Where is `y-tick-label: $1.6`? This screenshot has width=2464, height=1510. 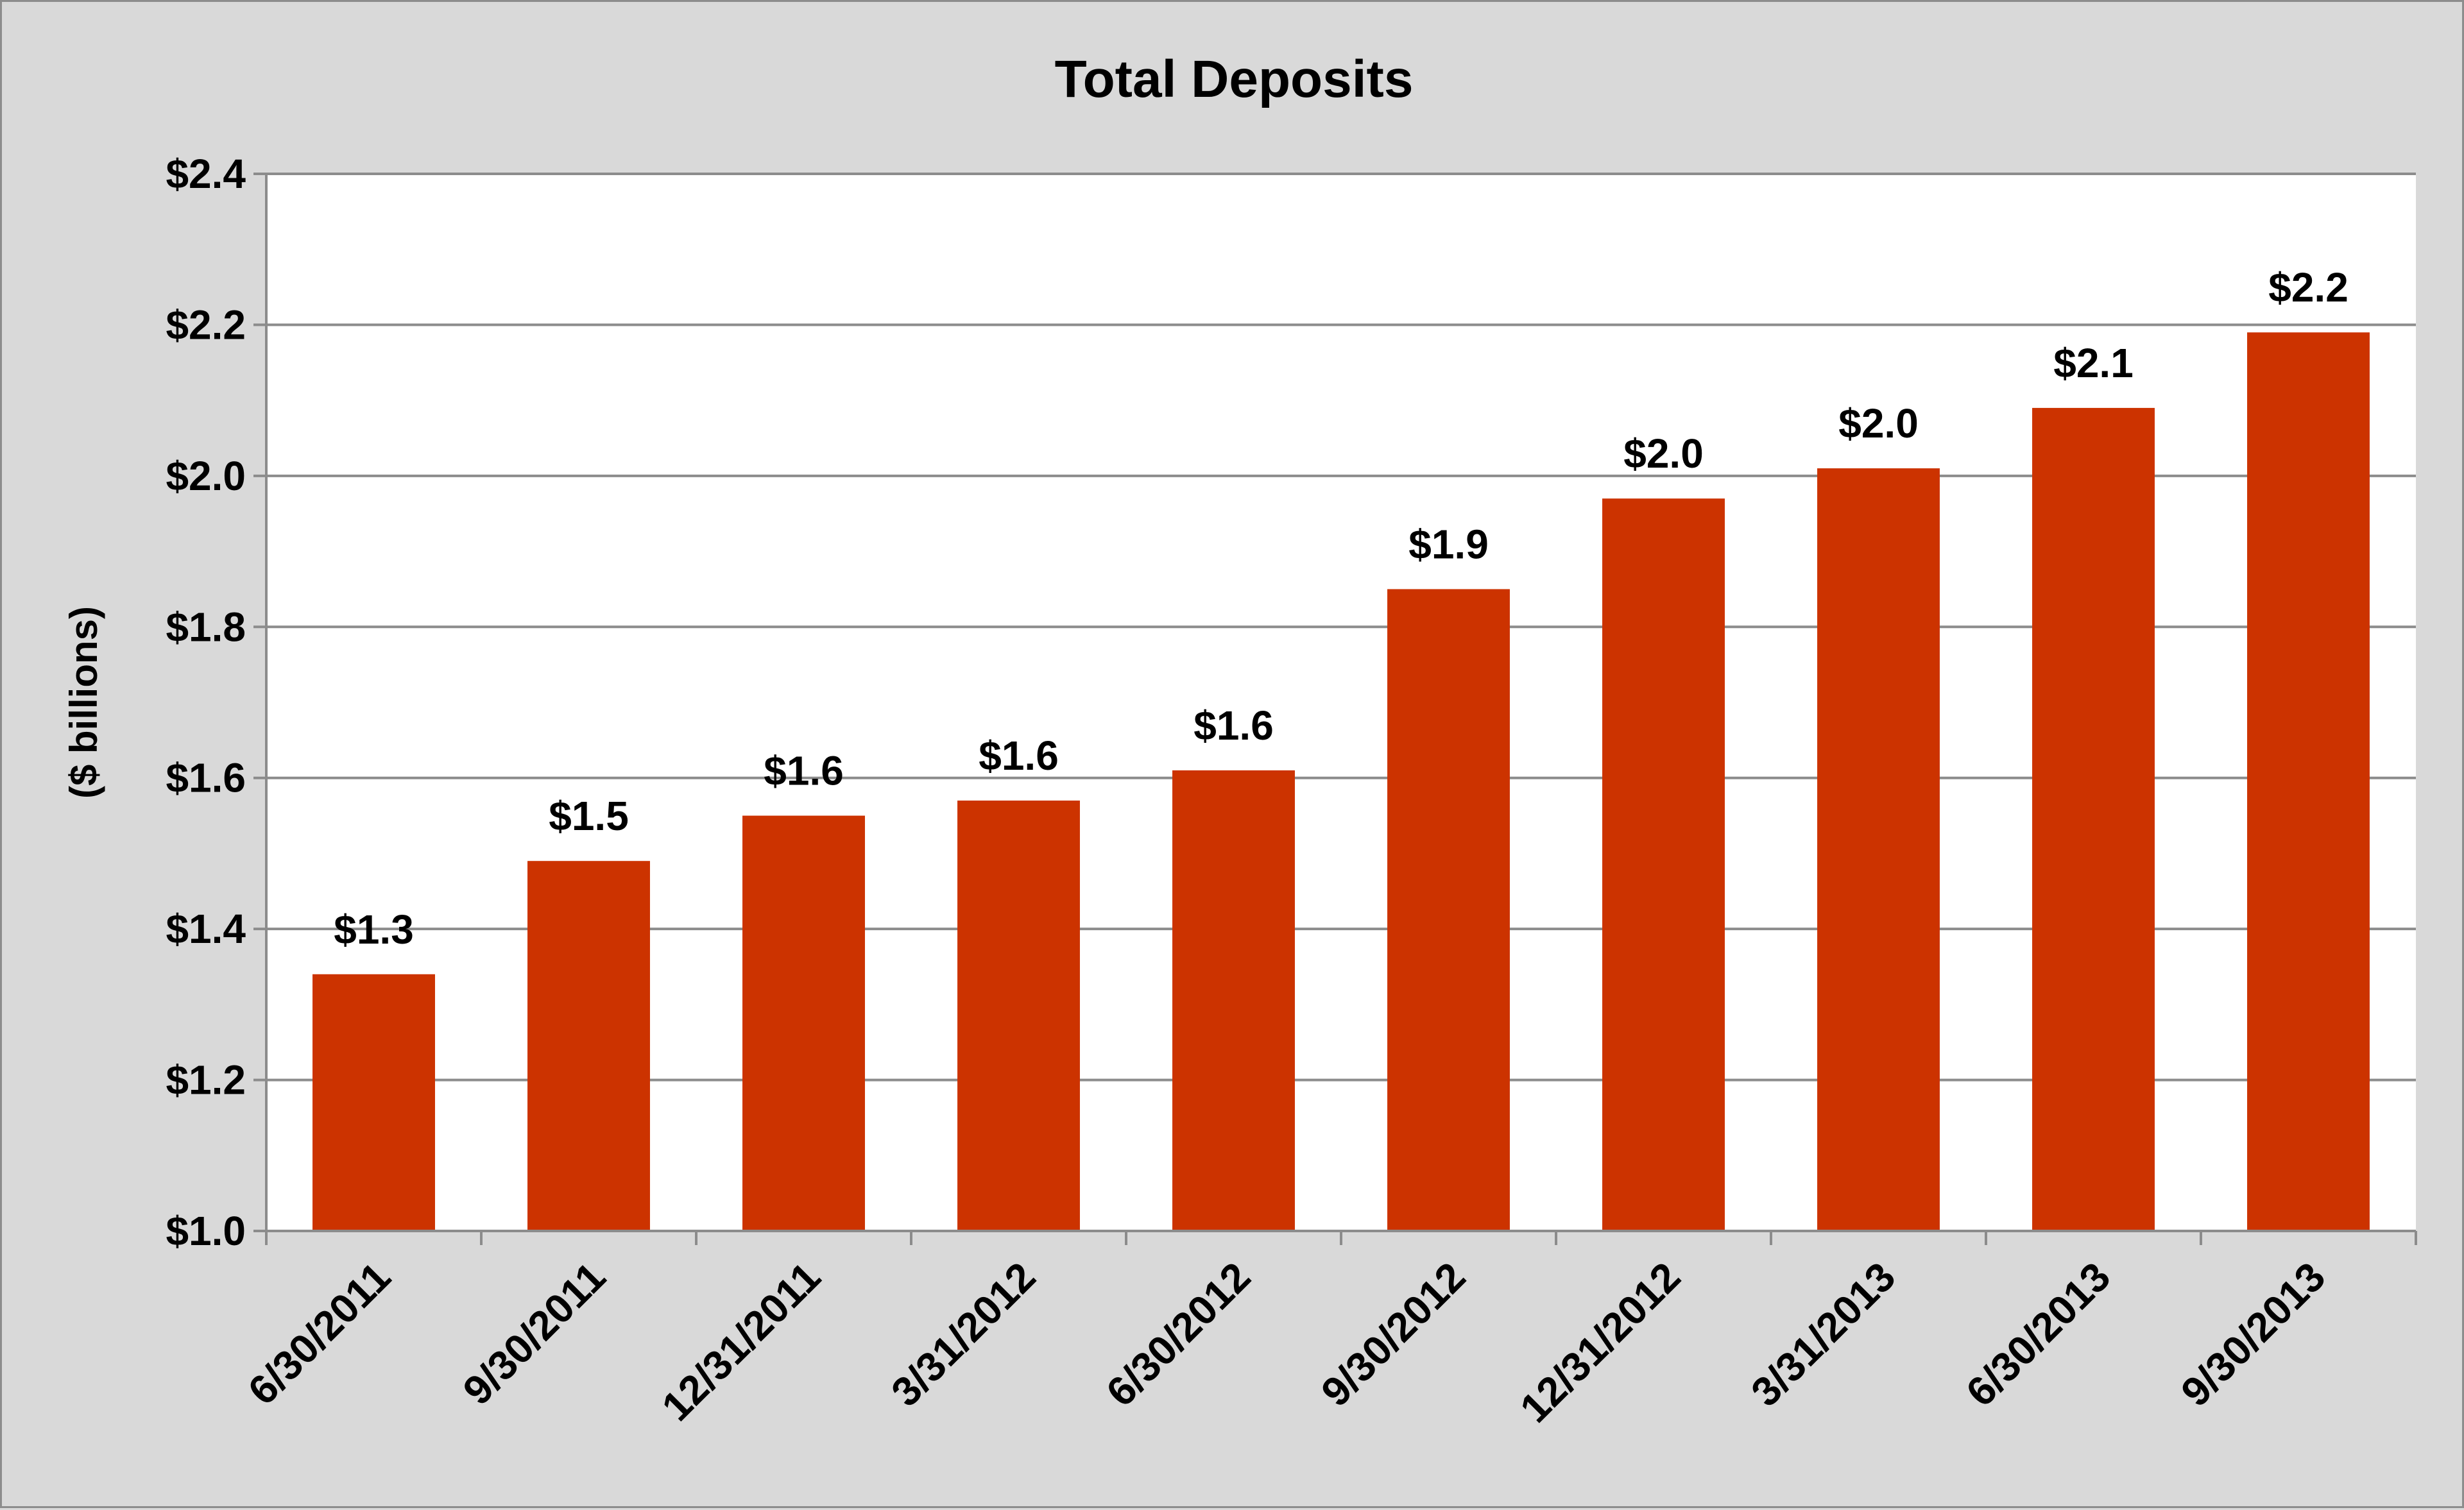
y-tick-label: $1.6 is located at coordinates (206, 778).